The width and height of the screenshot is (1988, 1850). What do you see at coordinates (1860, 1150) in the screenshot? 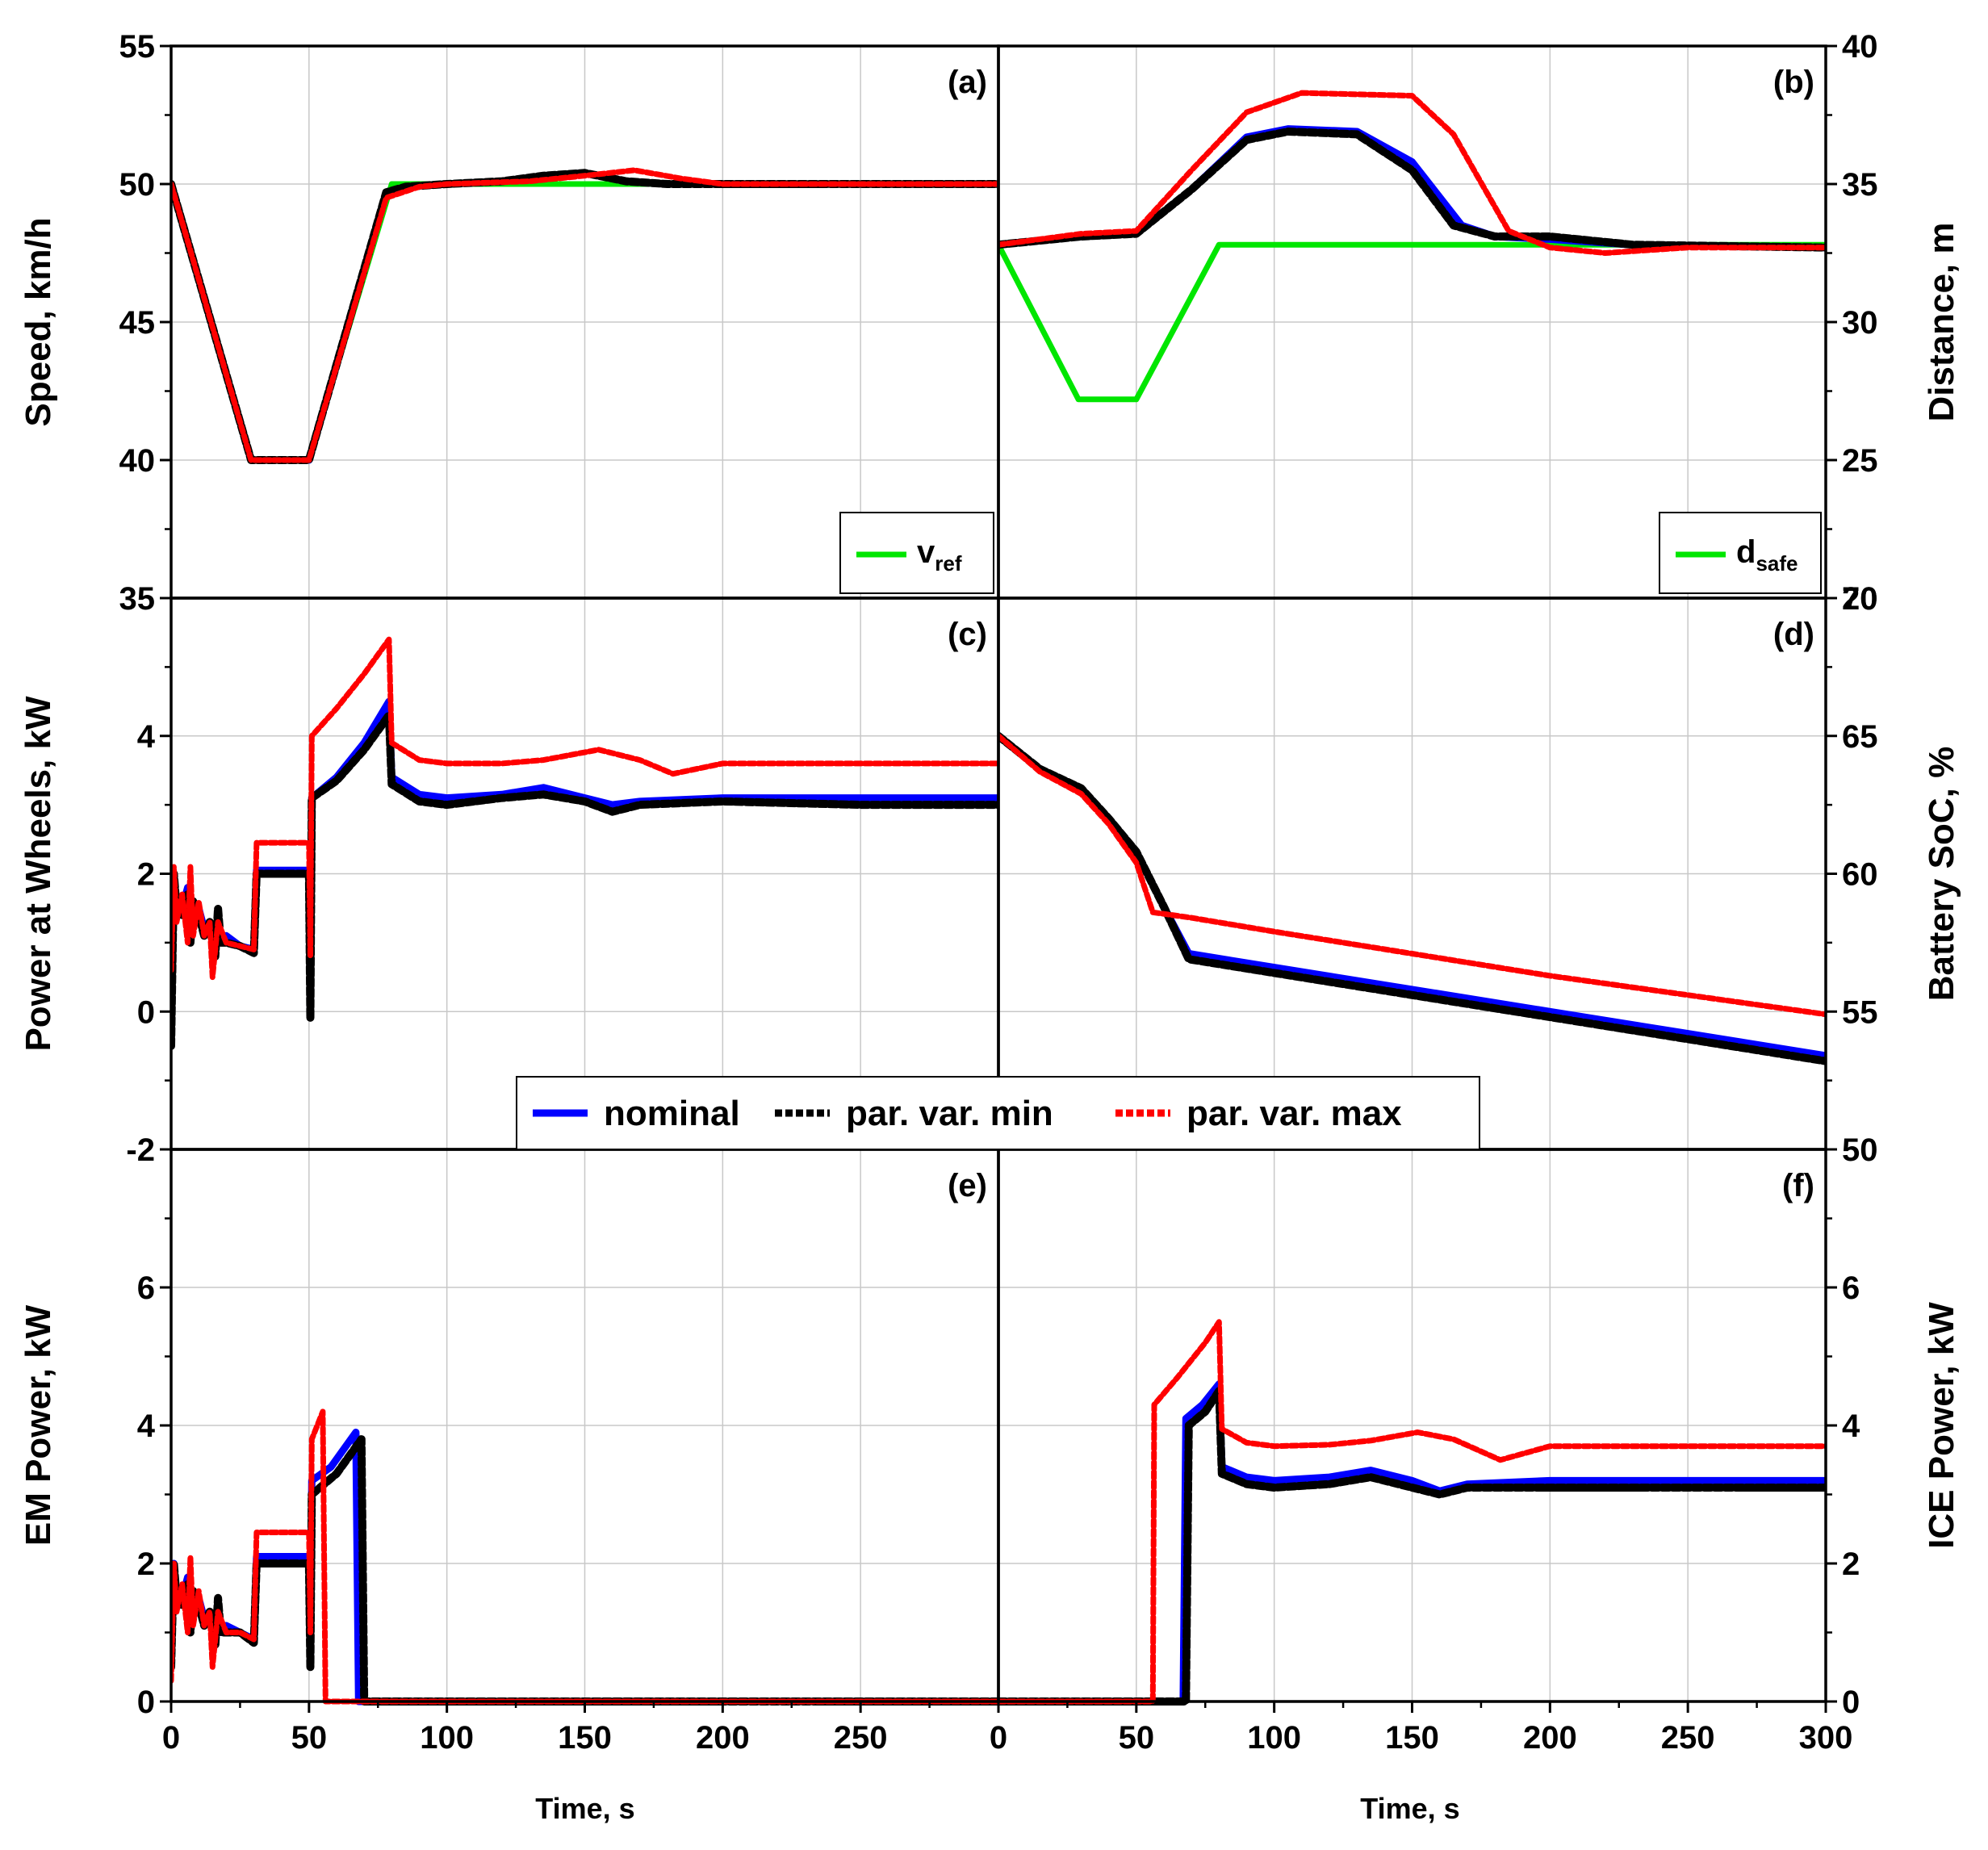
I see `y-tick-label-d: 50` at bounding box center [1860, 1150].